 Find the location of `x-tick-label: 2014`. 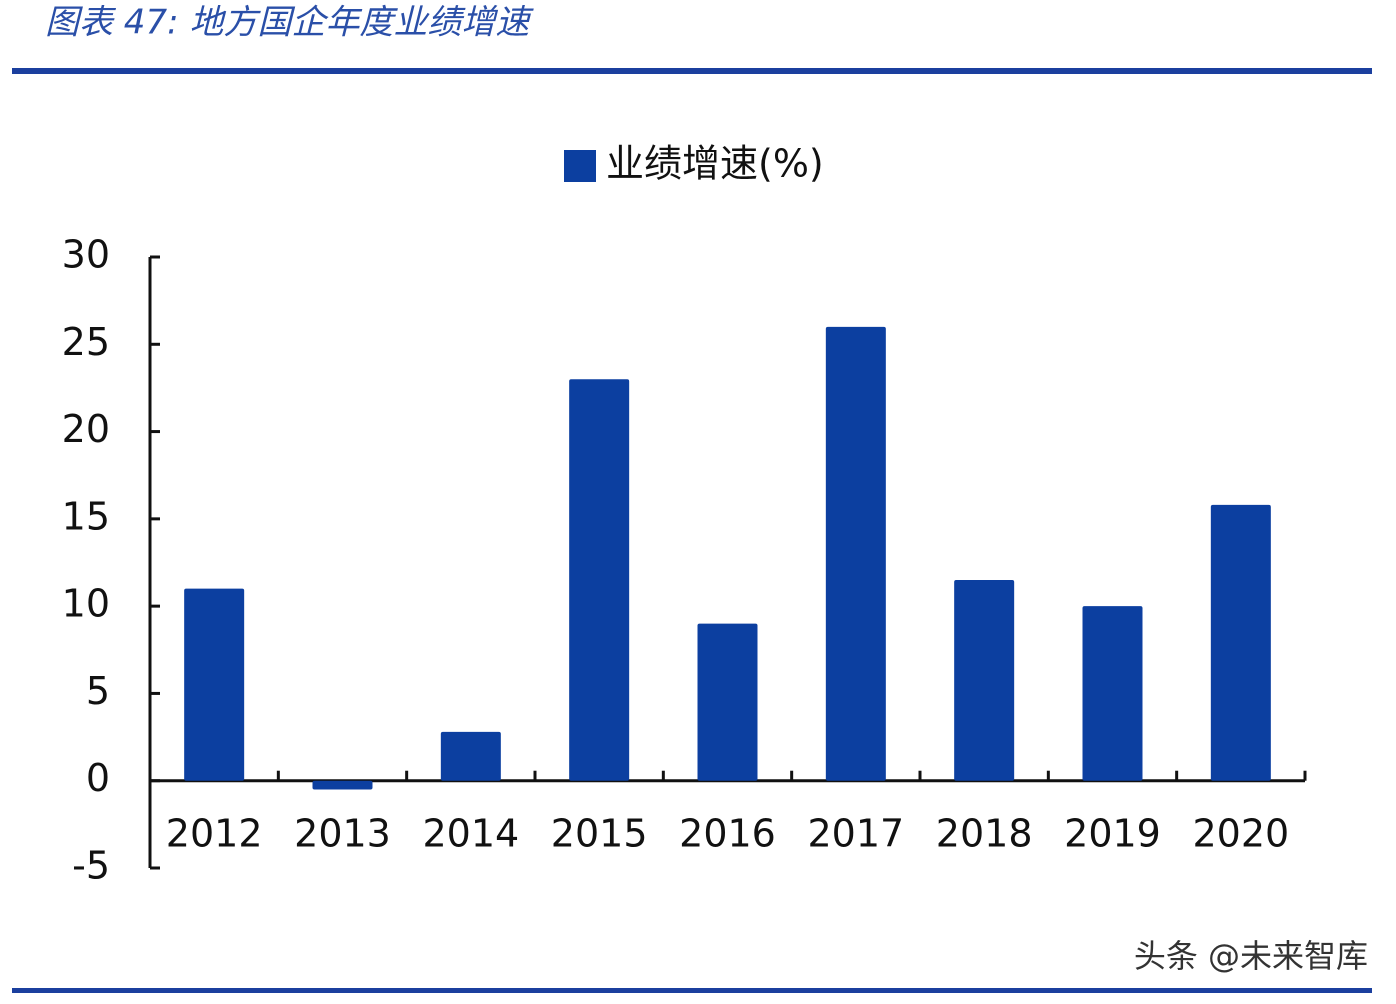

x-tick-label: 2014 is located at coordinates (470, 834).